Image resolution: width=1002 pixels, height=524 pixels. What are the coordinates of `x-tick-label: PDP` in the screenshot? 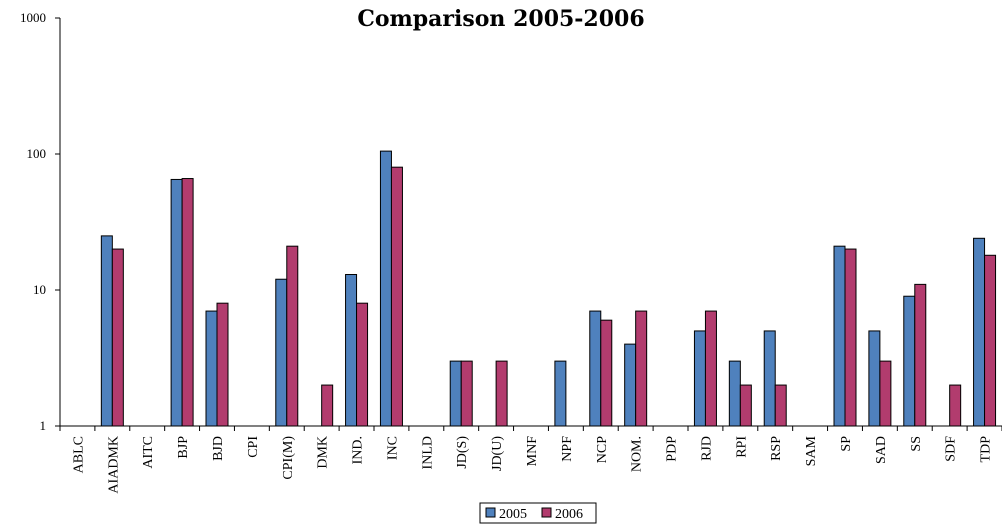 It's located at (672, 449).